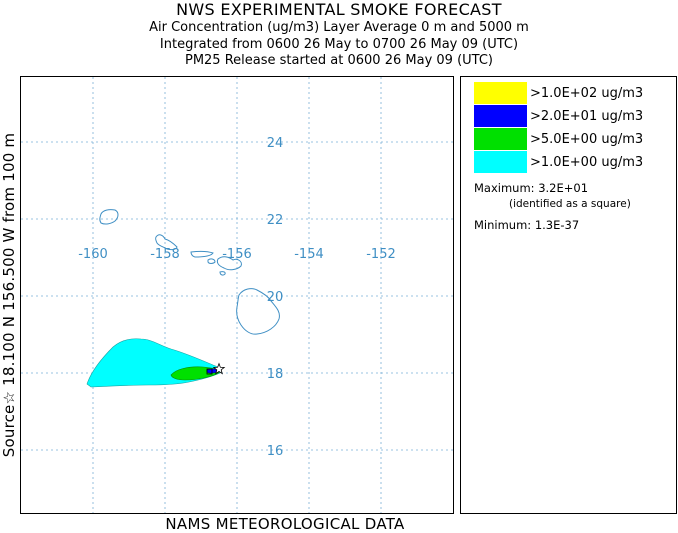 Image resolution: width=678 pixels, height=533 pixels. Describe the element at coordinates (275, 451) in the screenshot. I see `latitude-label: 16` at that location.